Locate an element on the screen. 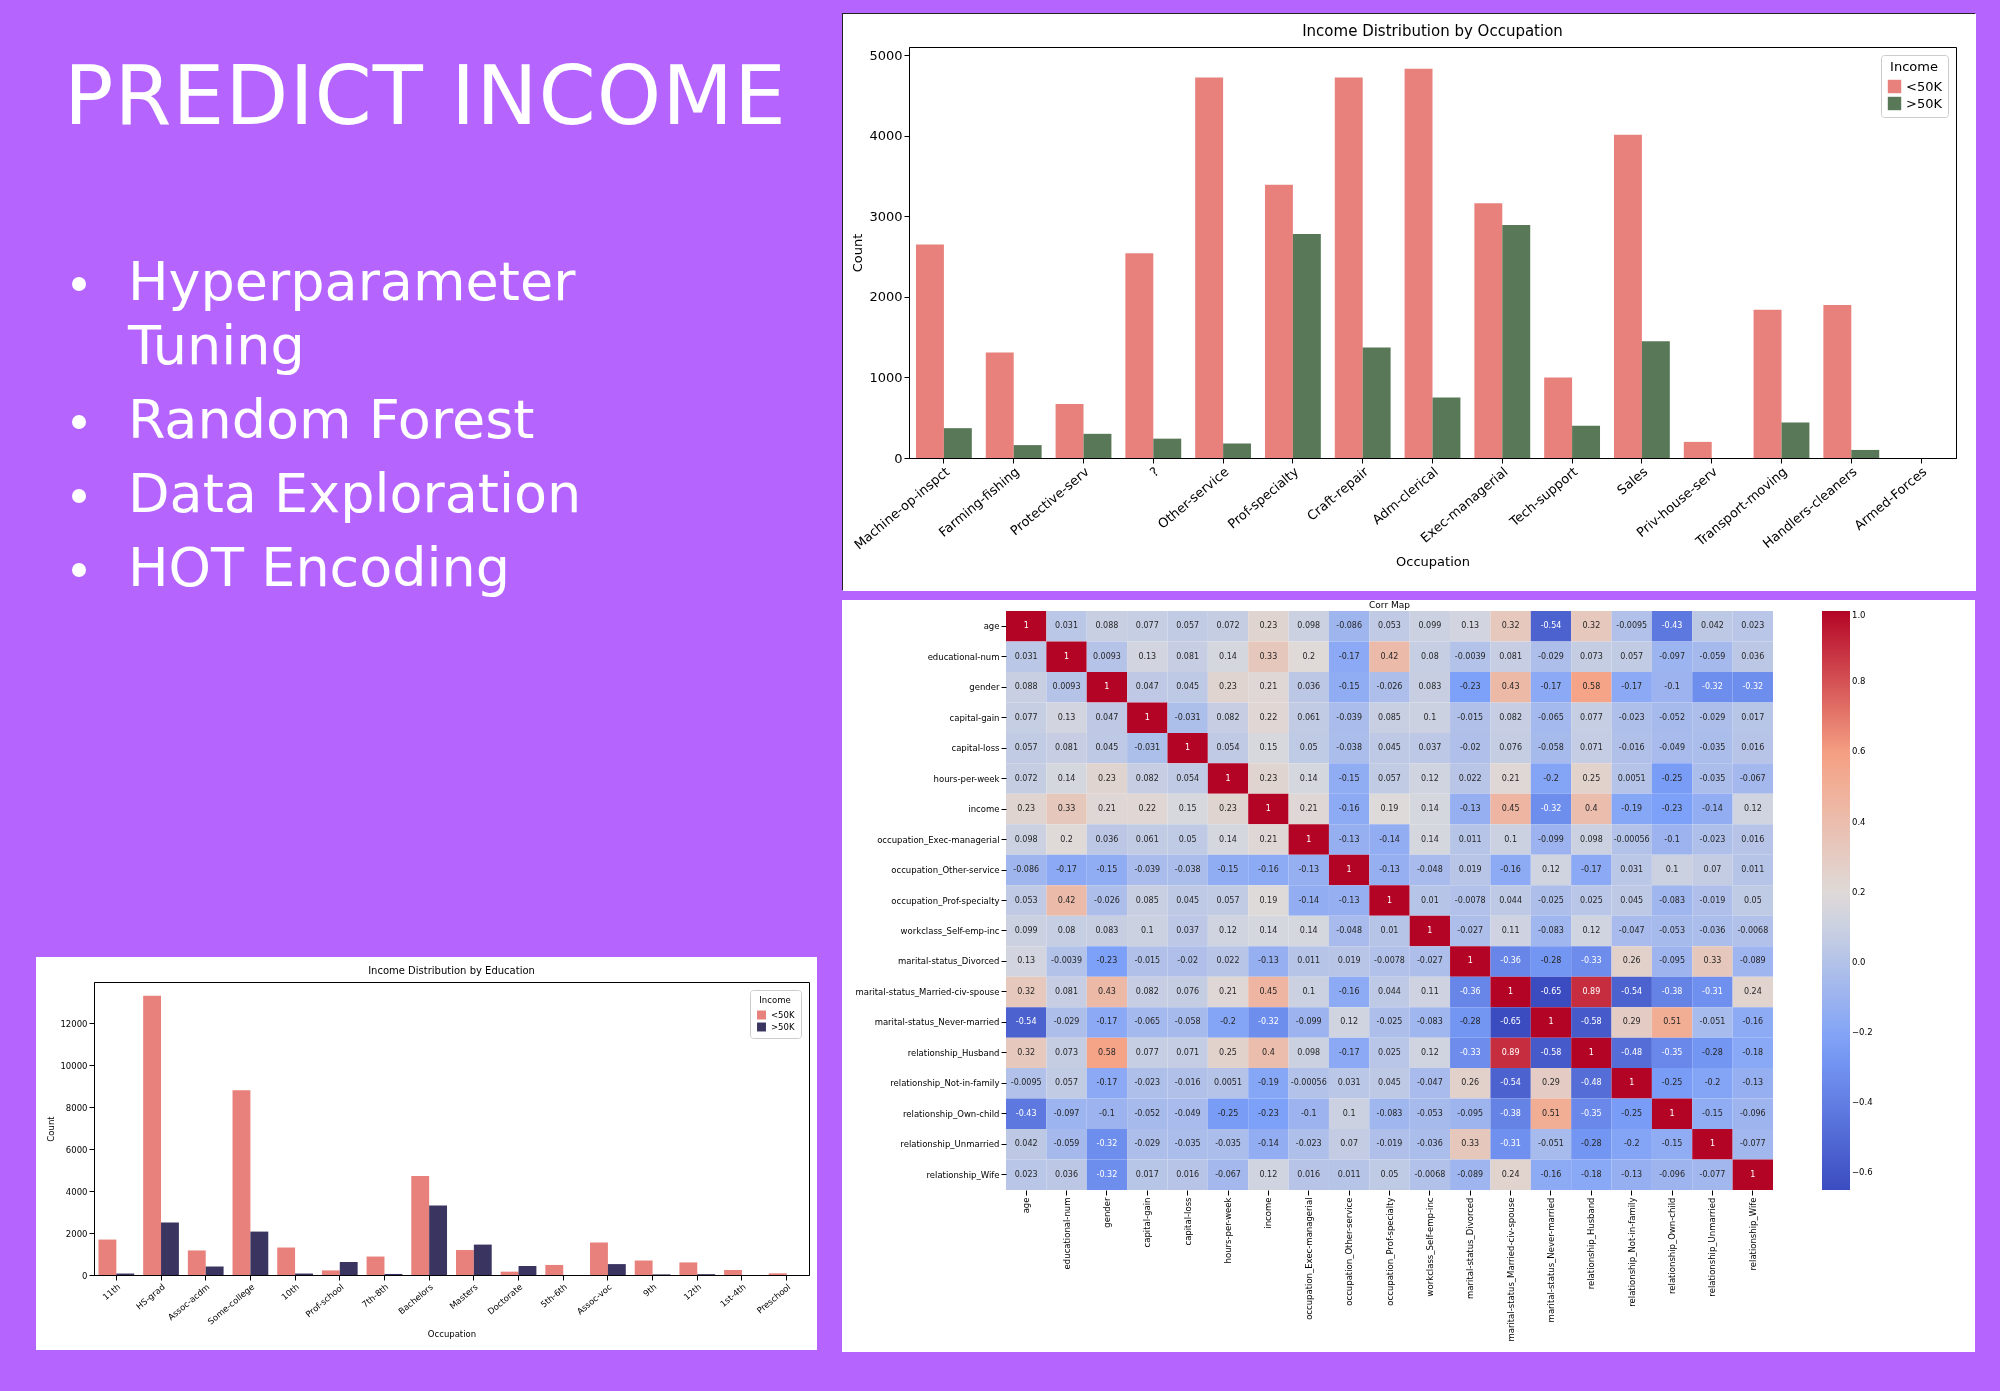  color-bar-label: 0.4 is located at coordinates (1859, 821).